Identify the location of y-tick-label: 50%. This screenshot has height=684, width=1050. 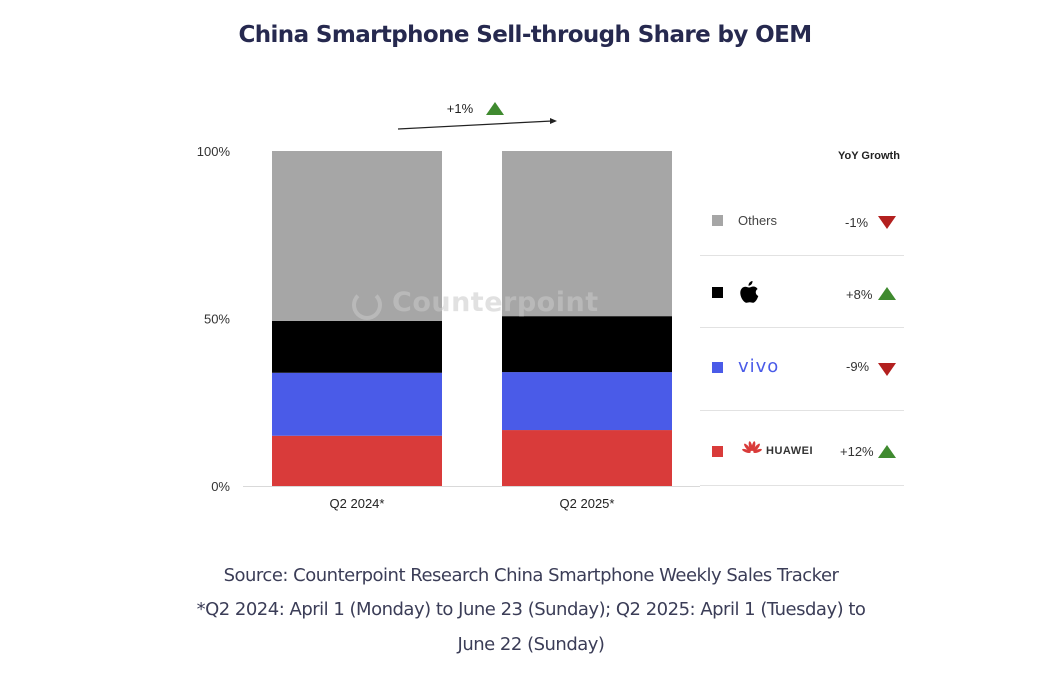
(217, 319).